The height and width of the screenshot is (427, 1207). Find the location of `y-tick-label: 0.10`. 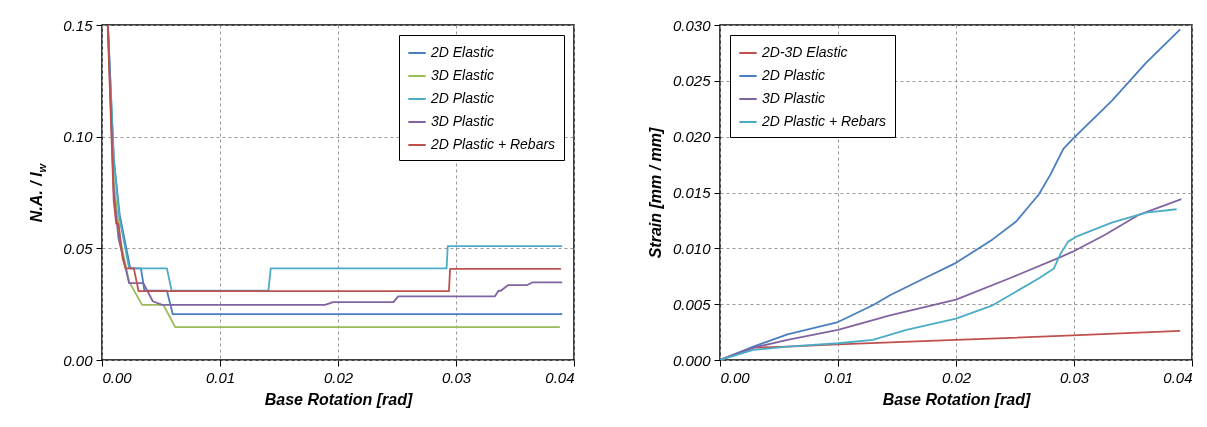

y-tick-label: 0.10 is located at coordinates (78, 137).